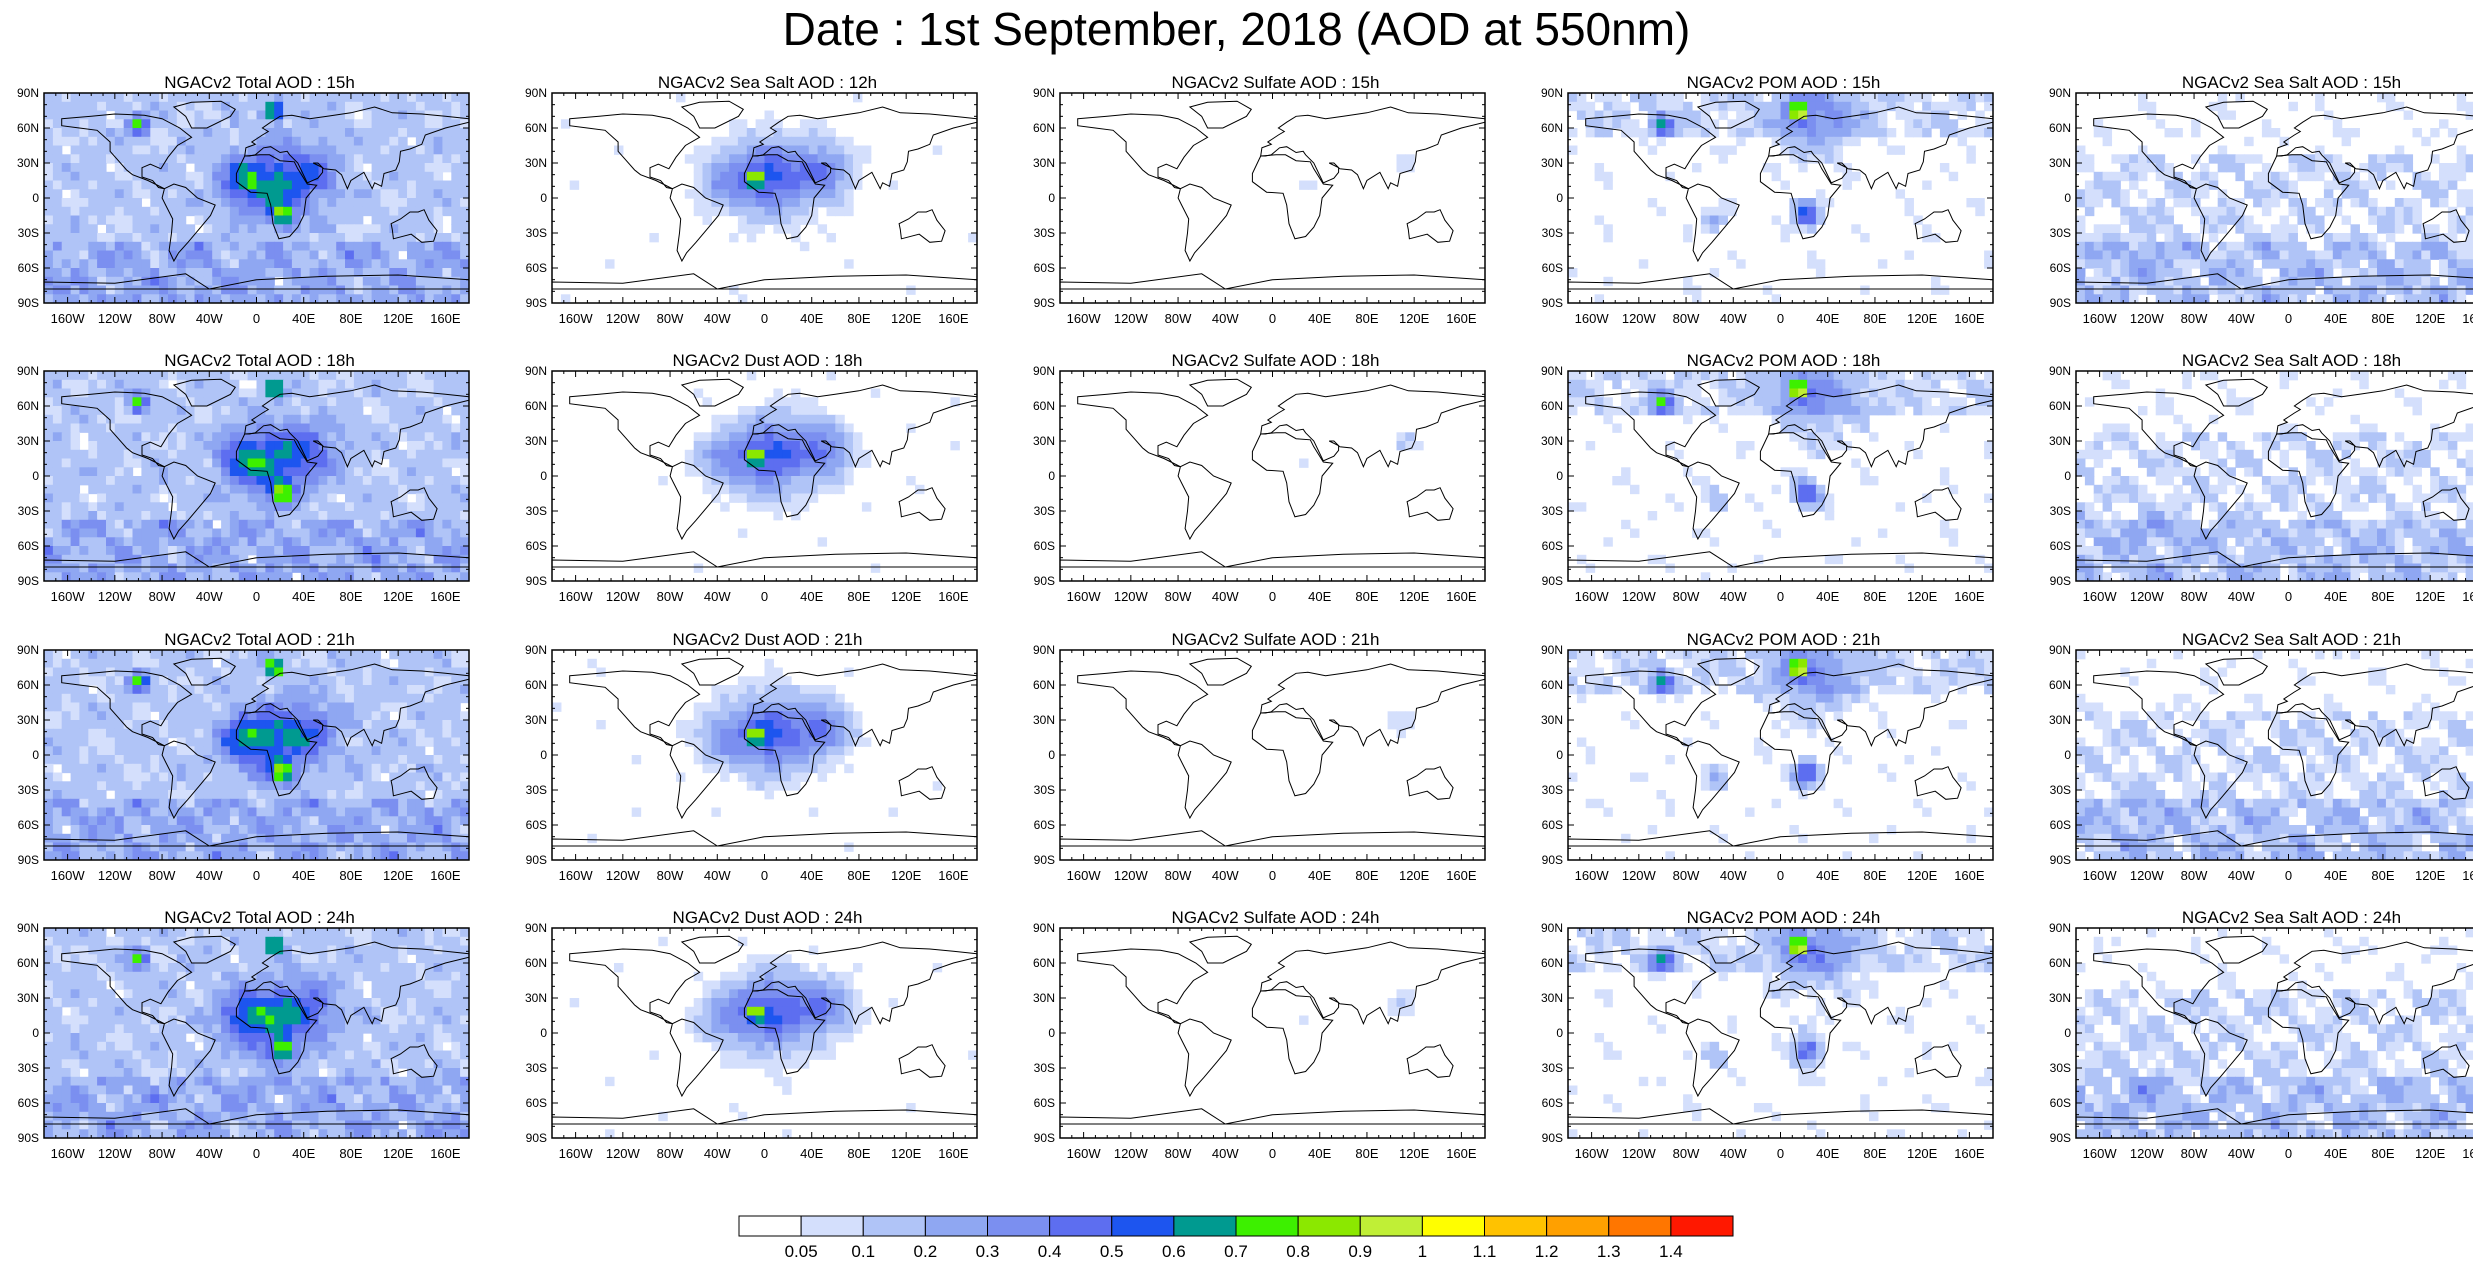  I want to click on colorbar-label: 1.3, so click(1609, 1252).